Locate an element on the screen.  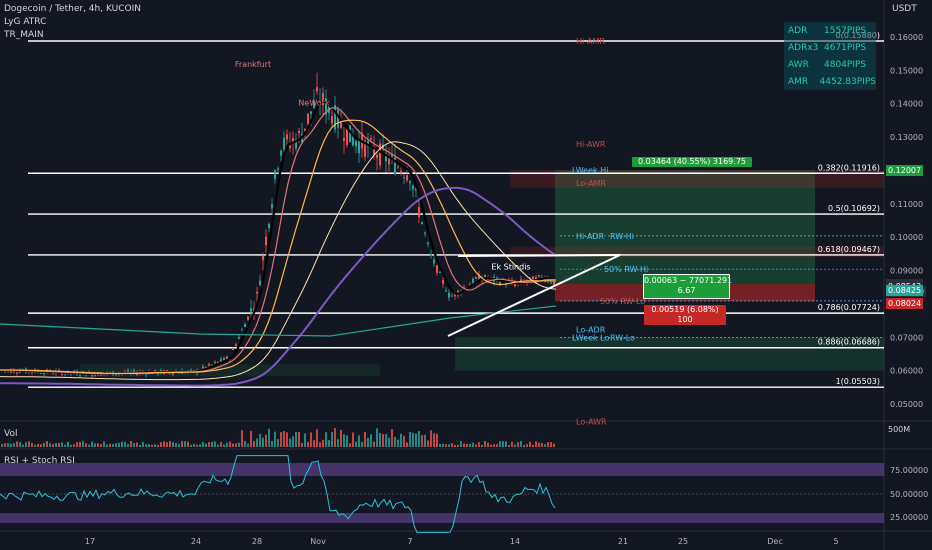
volume-axis-label: 500M is located at coordinates (899, 429).